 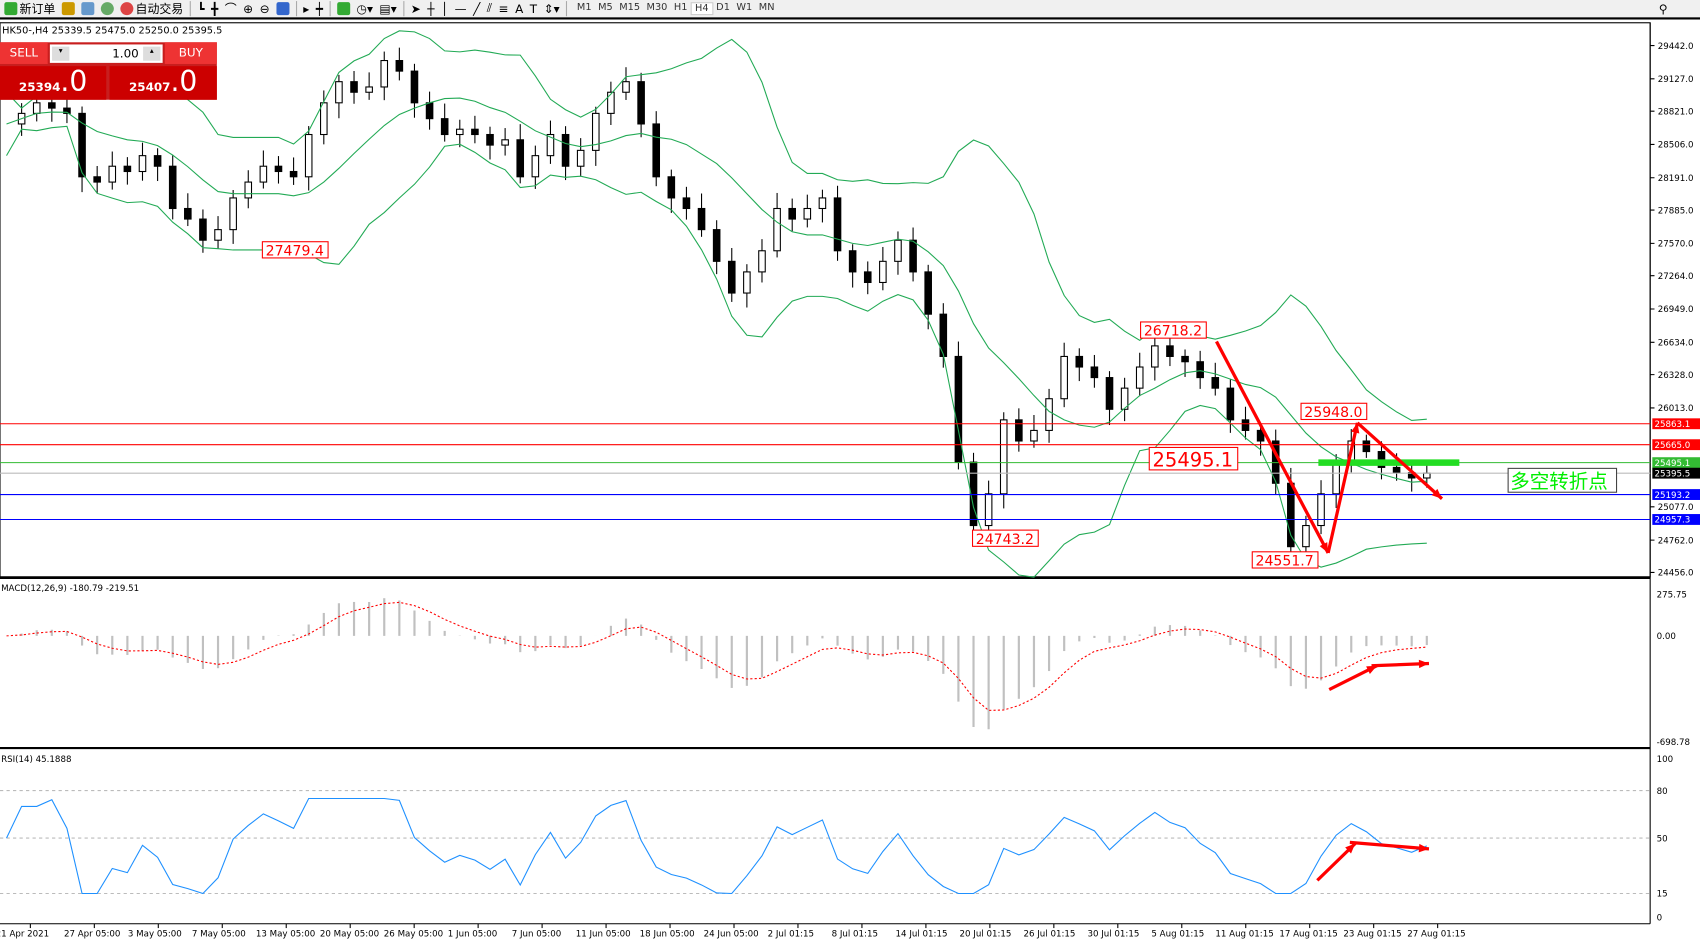 I want to click on time-label: 23 Aug 01:15, so click(x=1372, y=935).